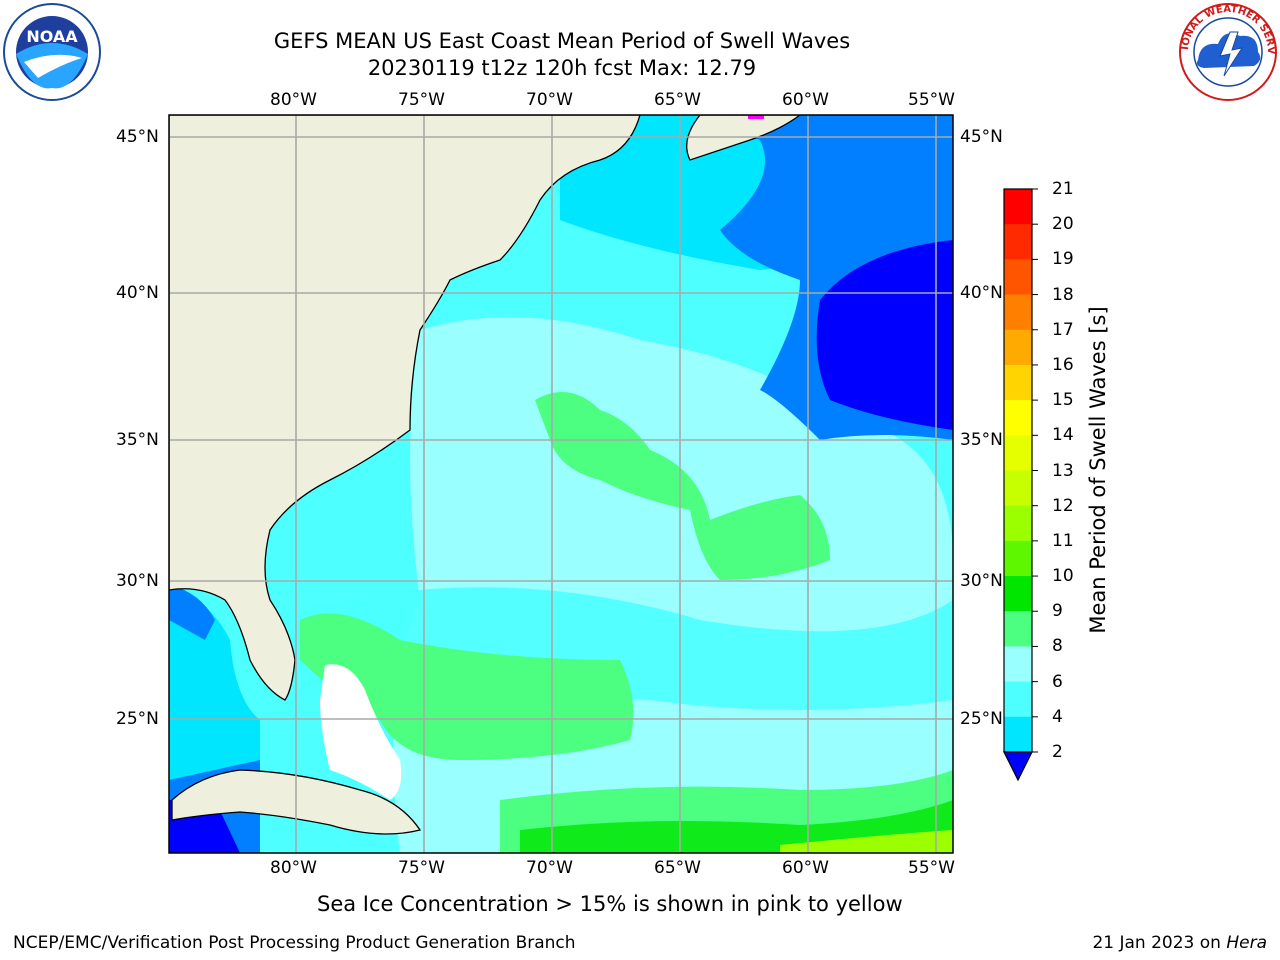 The width and height of the screenshot is (1280, 960). Describe the element at coordinates (52, 36) in the screenshot. I see `svg-text: NOAA` at that location.